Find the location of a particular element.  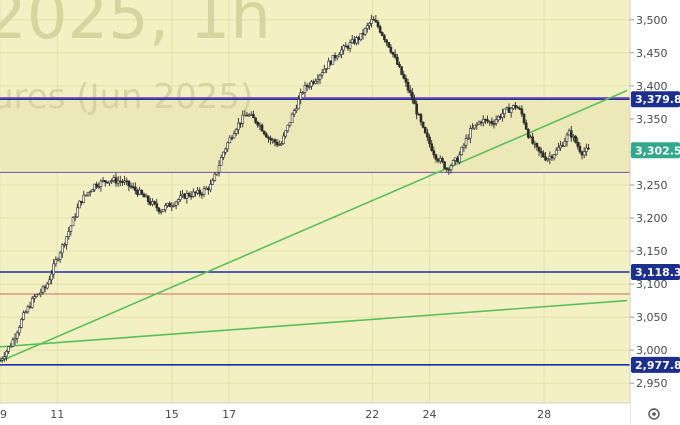

level-price-tag-text: 3,379.8 is located at coordinates (657, 99).